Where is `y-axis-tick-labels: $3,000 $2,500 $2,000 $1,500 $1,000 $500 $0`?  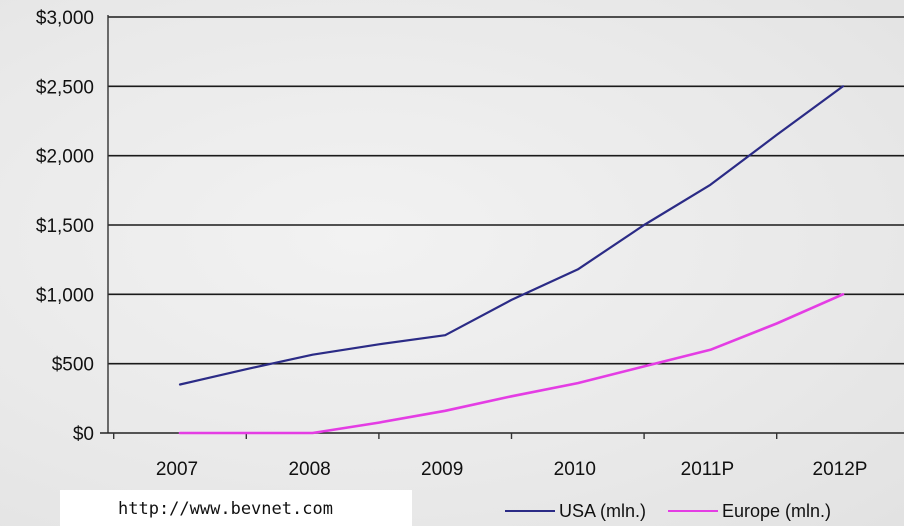 y-axis-tick-labels: $3,000 $2,500 $2,000 $1,500 $1,000 $500 $0 is located at coordinates (65, 226).